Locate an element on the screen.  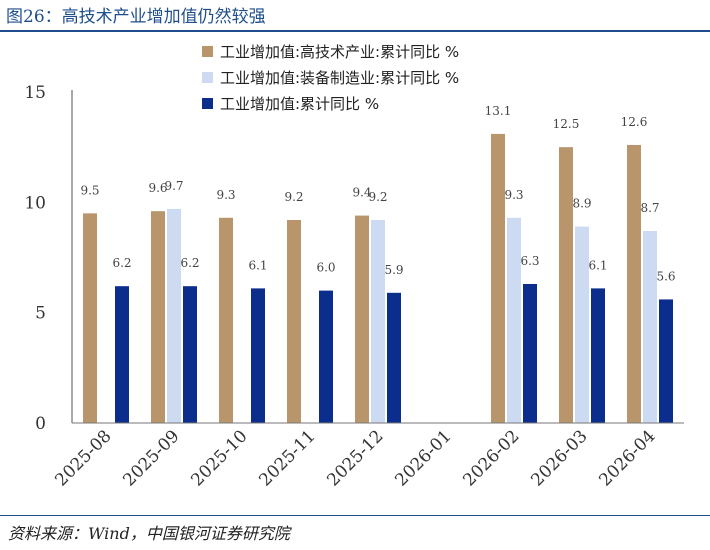
x-tick-label: 2025-11 is located at coordinates (287, 458).